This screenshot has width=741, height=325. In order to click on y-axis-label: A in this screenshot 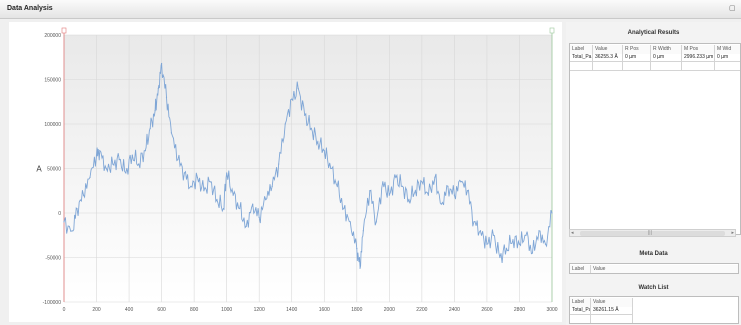, I will do `click(39, 169)`.